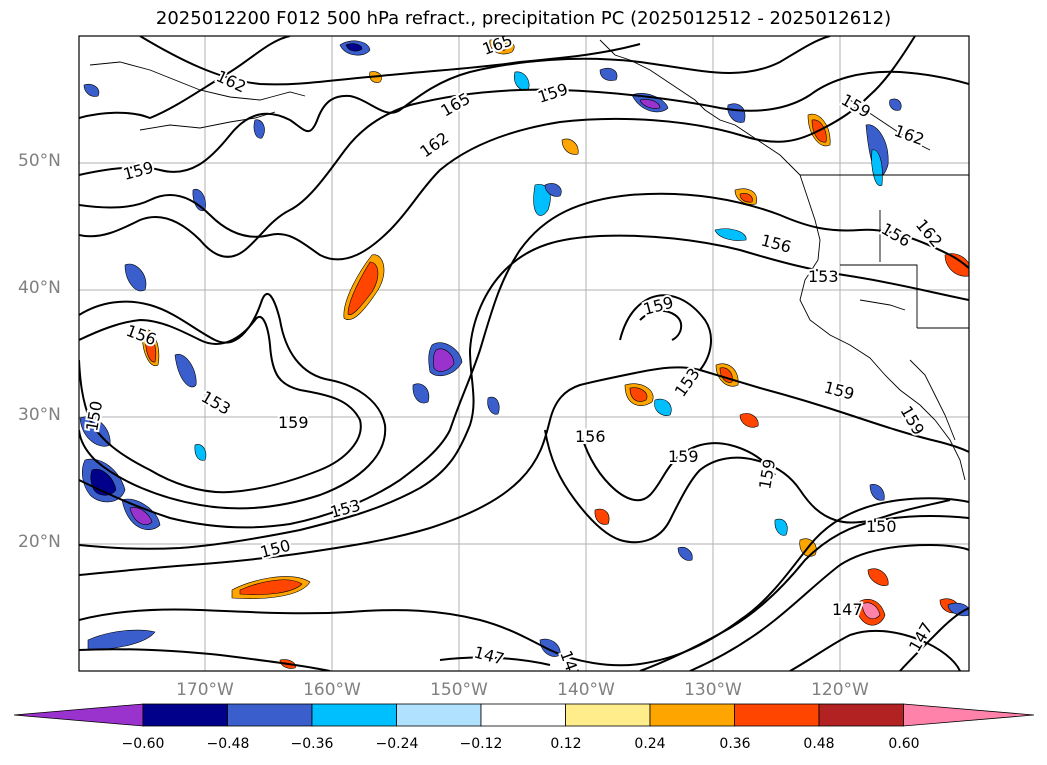  What do you see at coordinates (840, 690) in the screenshot?
I see `lon-label-120w: 120°W` at bounding box center [840, 690].